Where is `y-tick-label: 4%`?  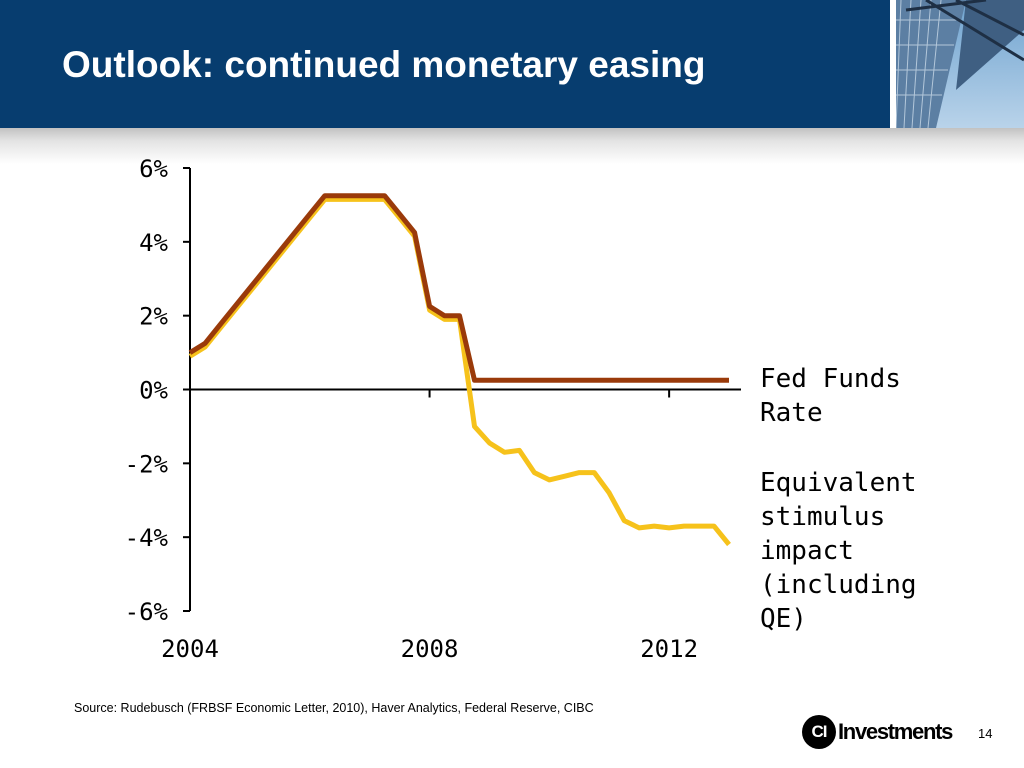
y-tick-label: 4% is located at coordinates (153, 243).